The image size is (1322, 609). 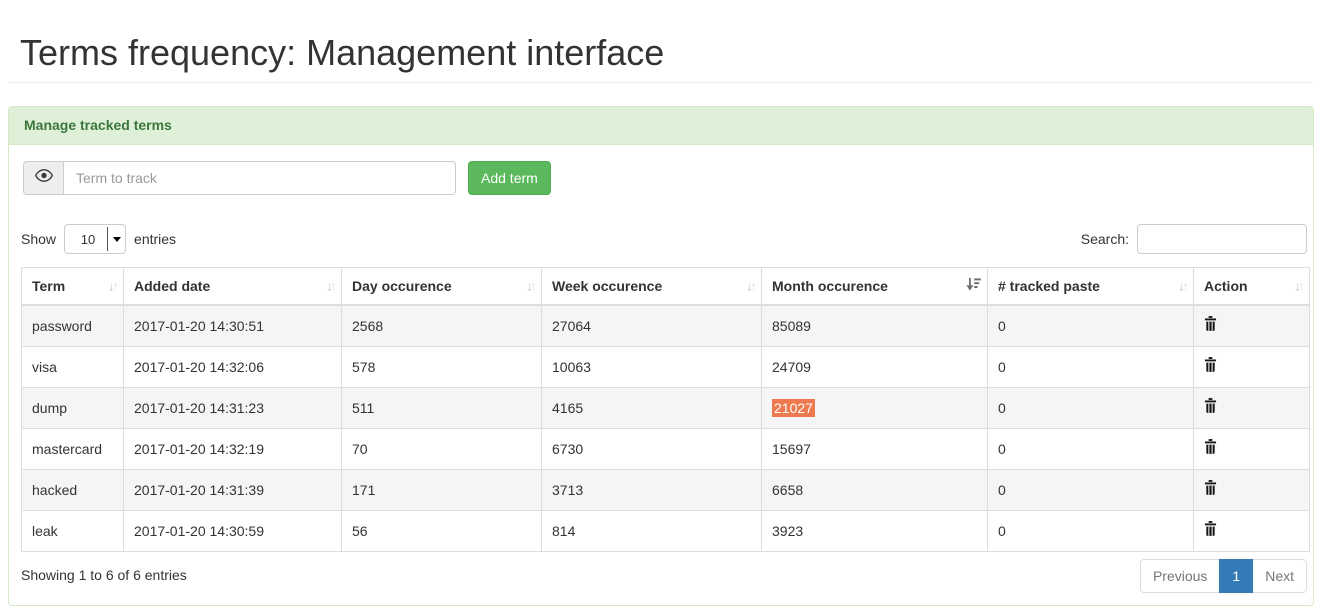 What do you see at coordinates (793, 408) in the screenshot?
I see `highlighted-value: 21027` at bounding box center [793, 408].